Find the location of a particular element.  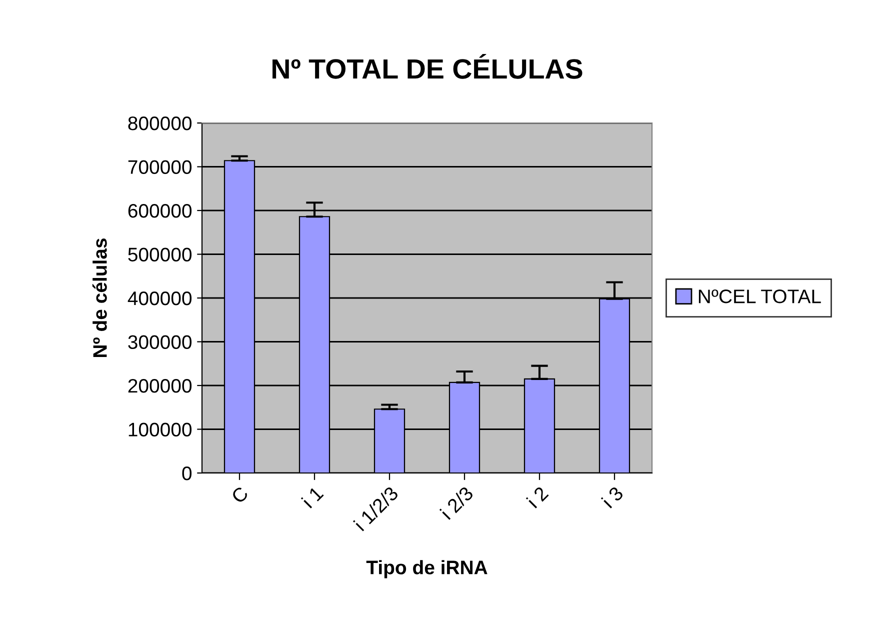

x-tick-label: i 3 is located at coordinates (612, 497).